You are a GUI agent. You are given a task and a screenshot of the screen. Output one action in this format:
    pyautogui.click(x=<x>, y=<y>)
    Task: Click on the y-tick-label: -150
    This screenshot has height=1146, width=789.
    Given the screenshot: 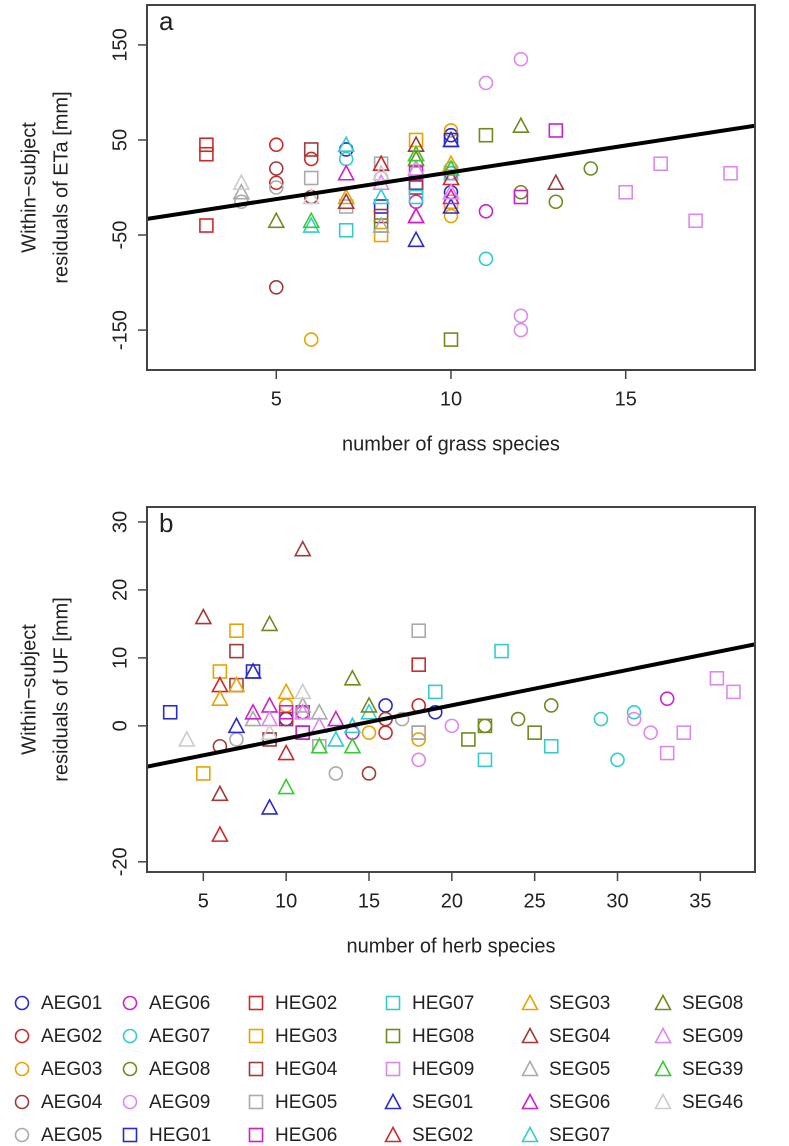 What is the action you would take?
    pyautogui.click(x=120, y=330)
    